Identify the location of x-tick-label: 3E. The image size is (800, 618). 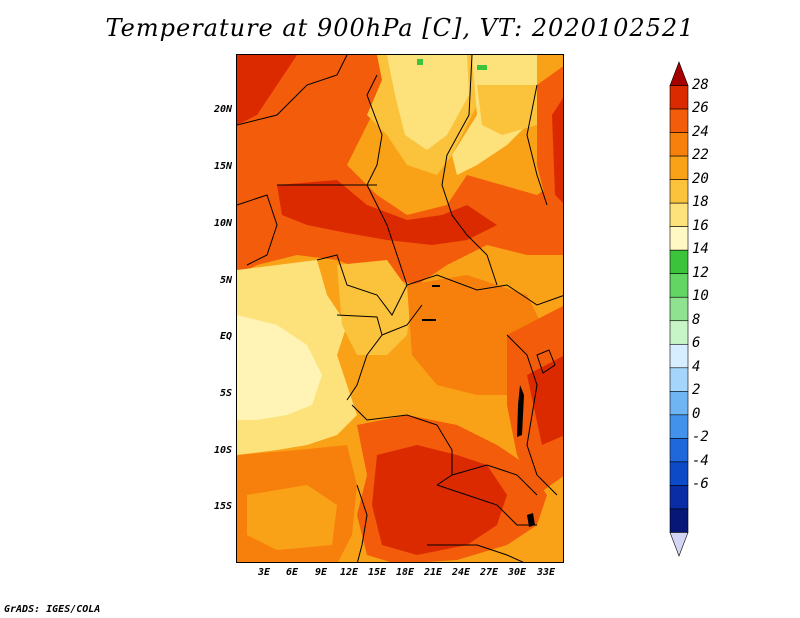
(264, 572).